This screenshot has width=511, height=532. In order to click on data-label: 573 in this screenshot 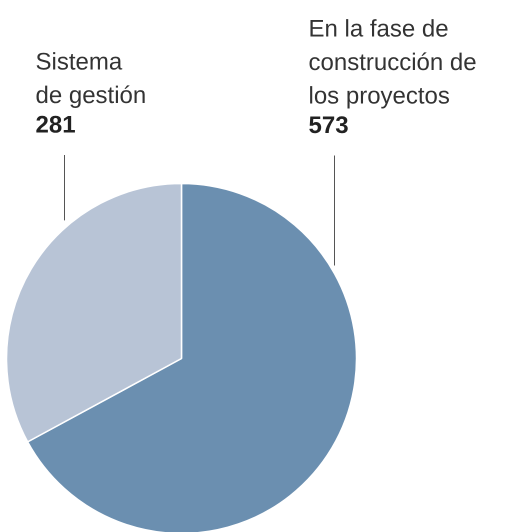, I will do `click(328, 125)`.